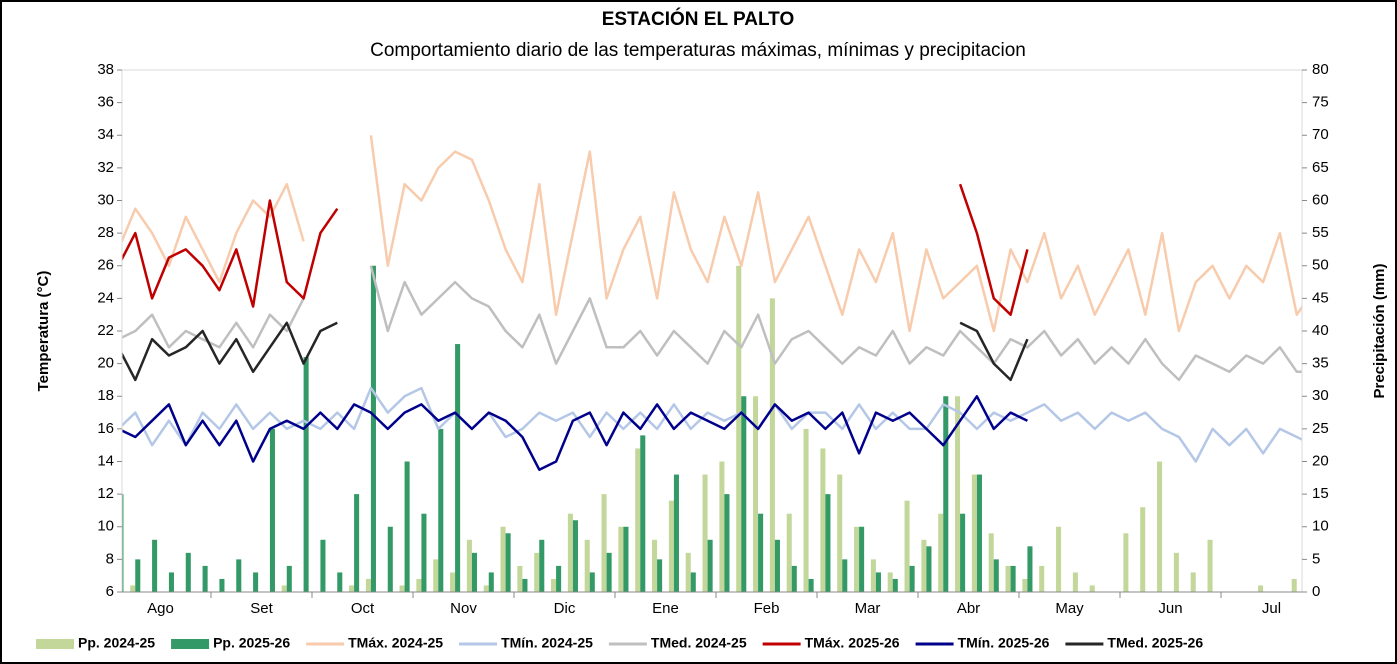  What do you see at coordinates (1316, 558) in the screenshot?
I see `y2-tick-label: 5` at bounding box center [1316, 558].